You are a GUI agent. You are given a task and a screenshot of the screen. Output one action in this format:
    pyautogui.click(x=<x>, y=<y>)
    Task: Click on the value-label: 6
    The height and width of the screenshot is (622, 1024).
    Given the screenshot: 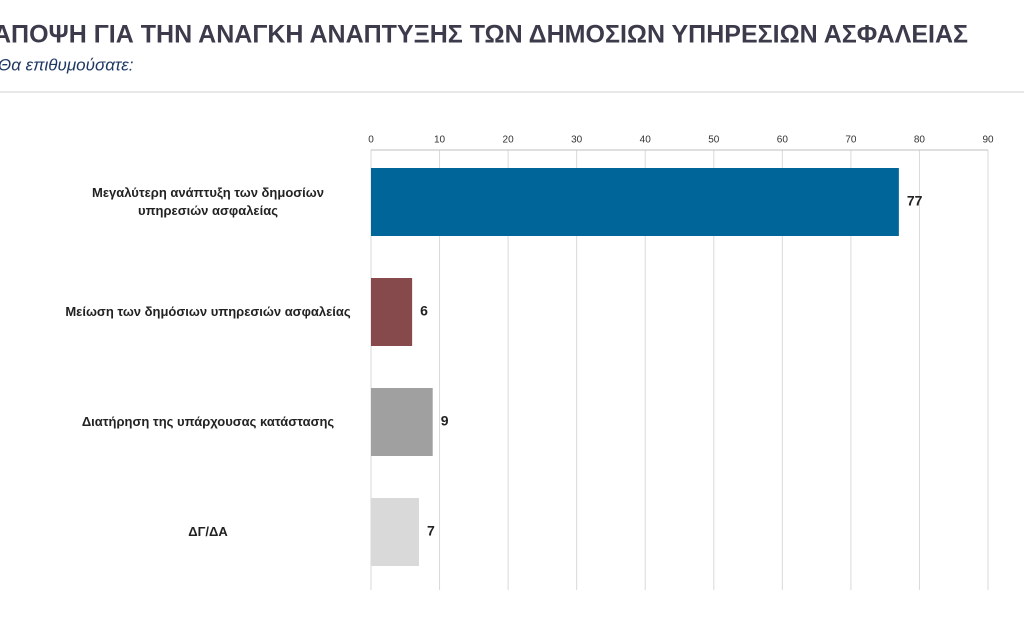 What is the action you would take?
    pyautogui.click(x=424, y=311)
    